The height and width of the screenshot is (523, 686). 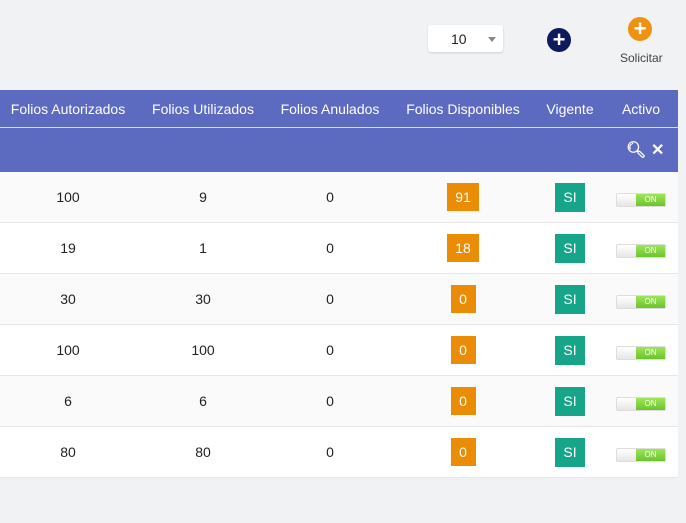 What do you see at coordinates (339, 150) in the screenshot?
I see `filter-row: 🔍︎ ✕` at bounding box center [339, 150].